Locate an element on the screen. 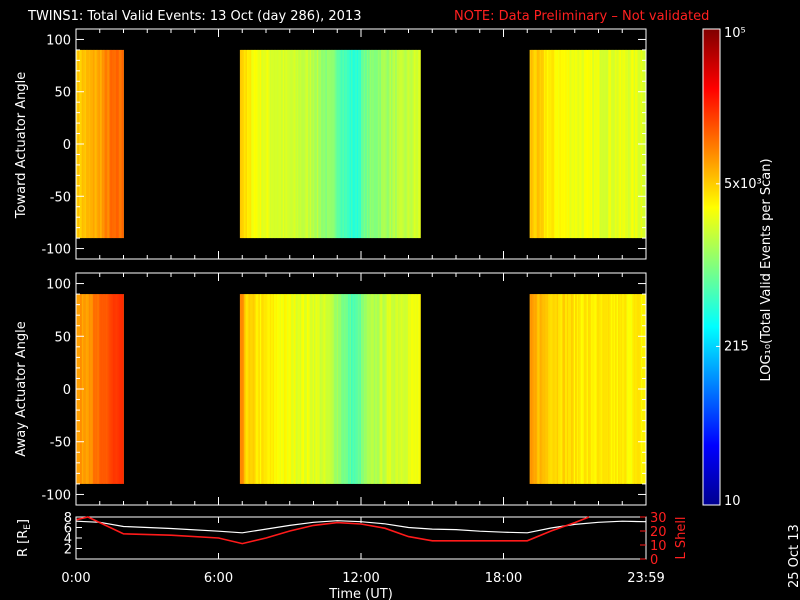  orbit-left-tick-label: 4 is located at coordinates (68, 539).